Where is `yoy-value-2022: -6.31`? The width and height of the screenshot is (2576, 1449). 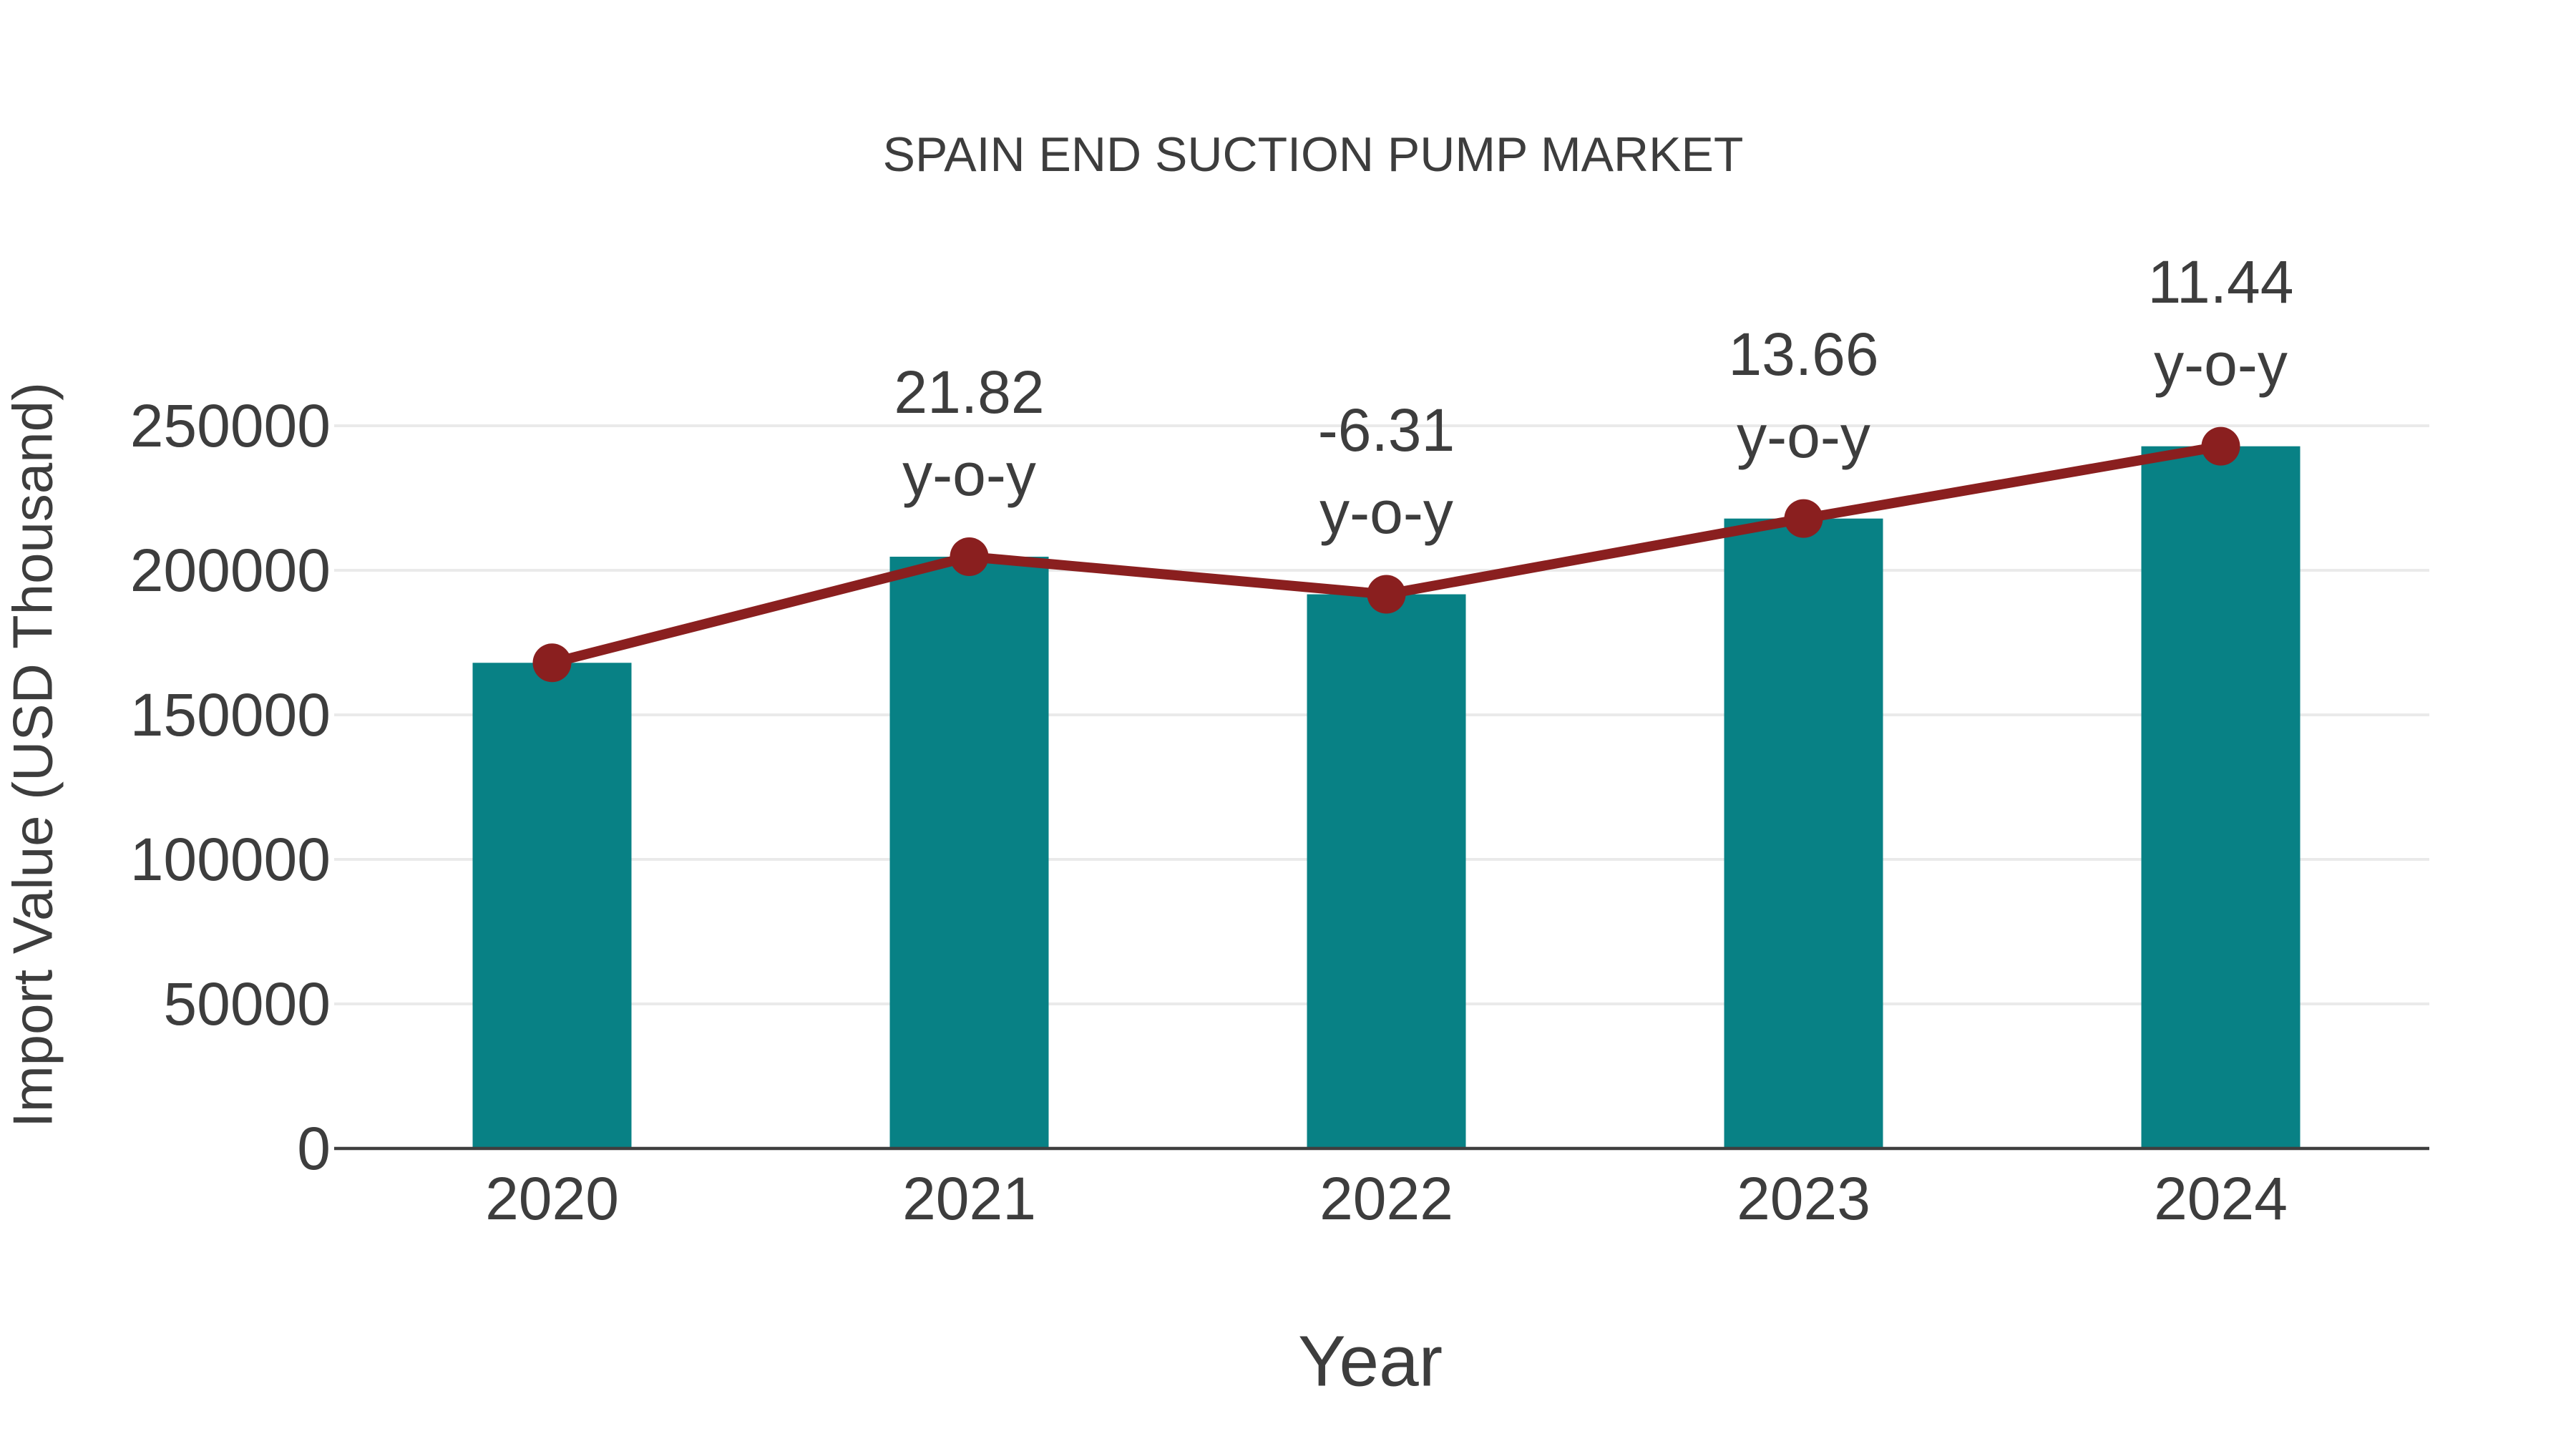 yoy-value-2022: -6.31 is located at coordinates (1386, 430).